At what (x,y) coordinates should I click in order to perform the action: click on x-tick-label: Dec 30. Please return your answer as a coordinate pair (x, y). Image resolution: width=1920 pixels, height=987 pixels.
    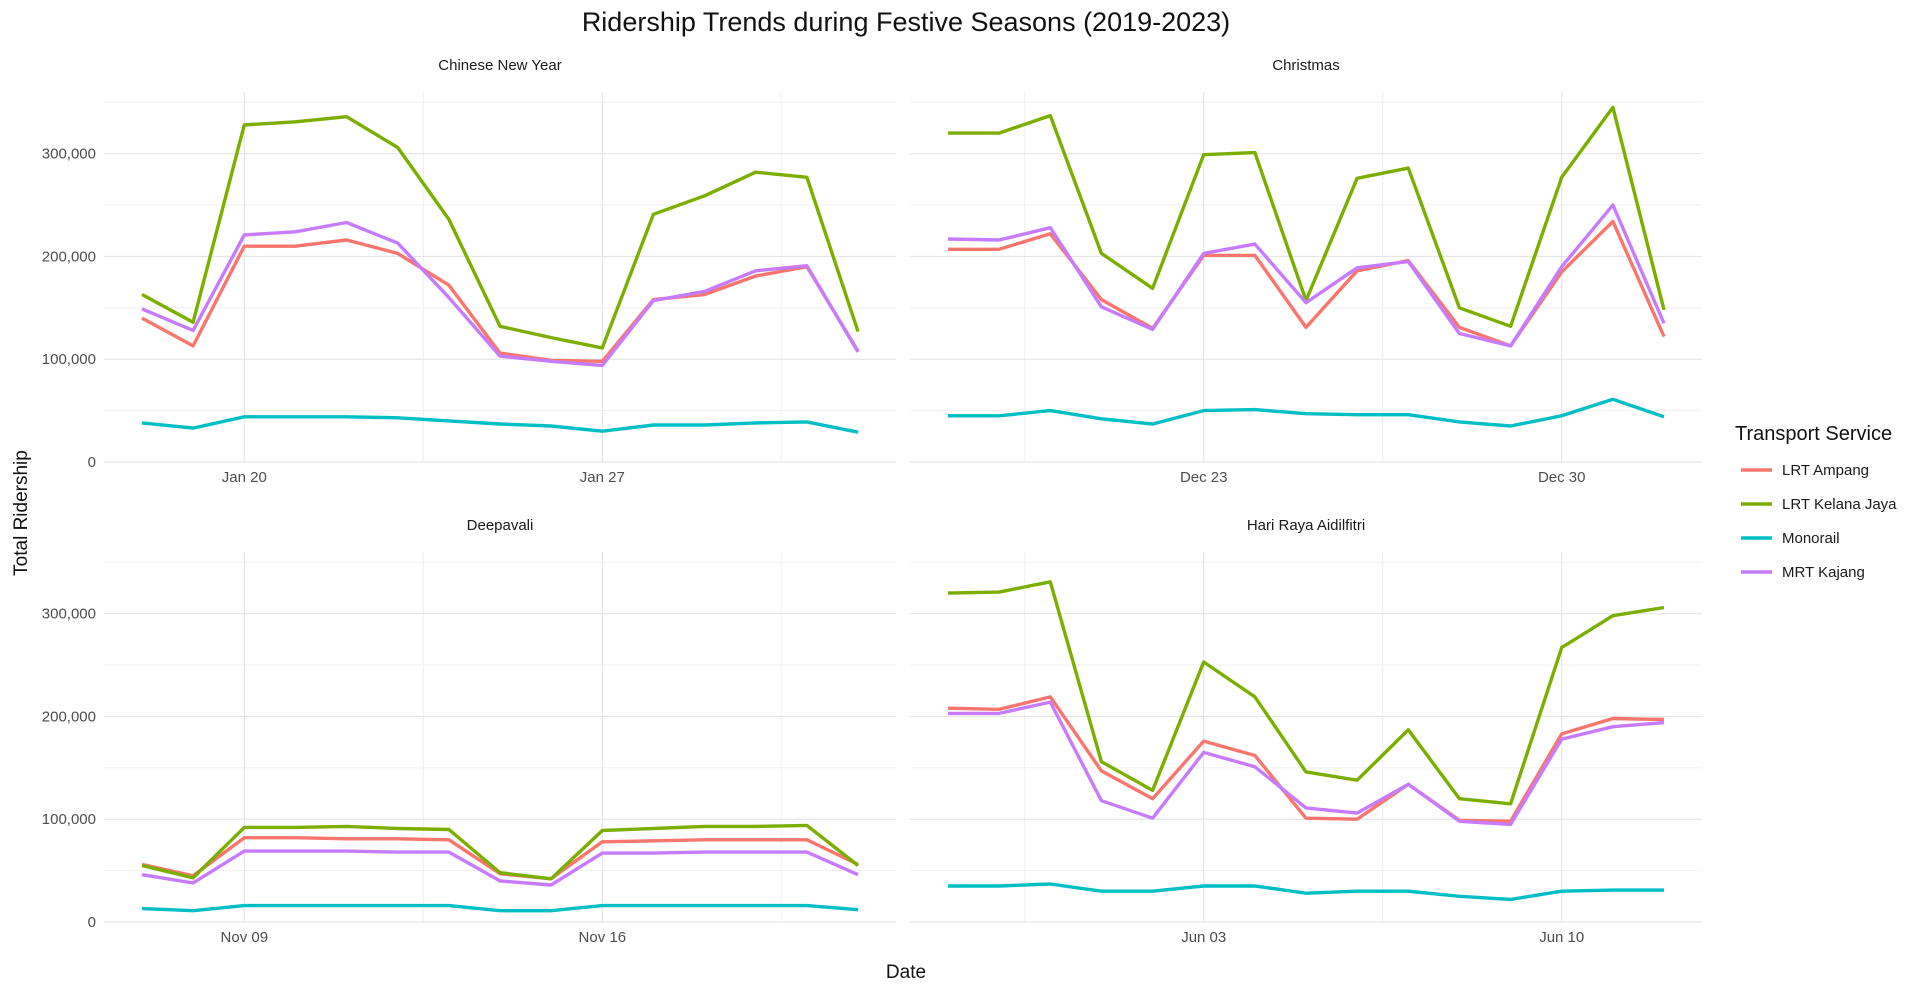
    Looking at the image, I should click on (1562, 477).